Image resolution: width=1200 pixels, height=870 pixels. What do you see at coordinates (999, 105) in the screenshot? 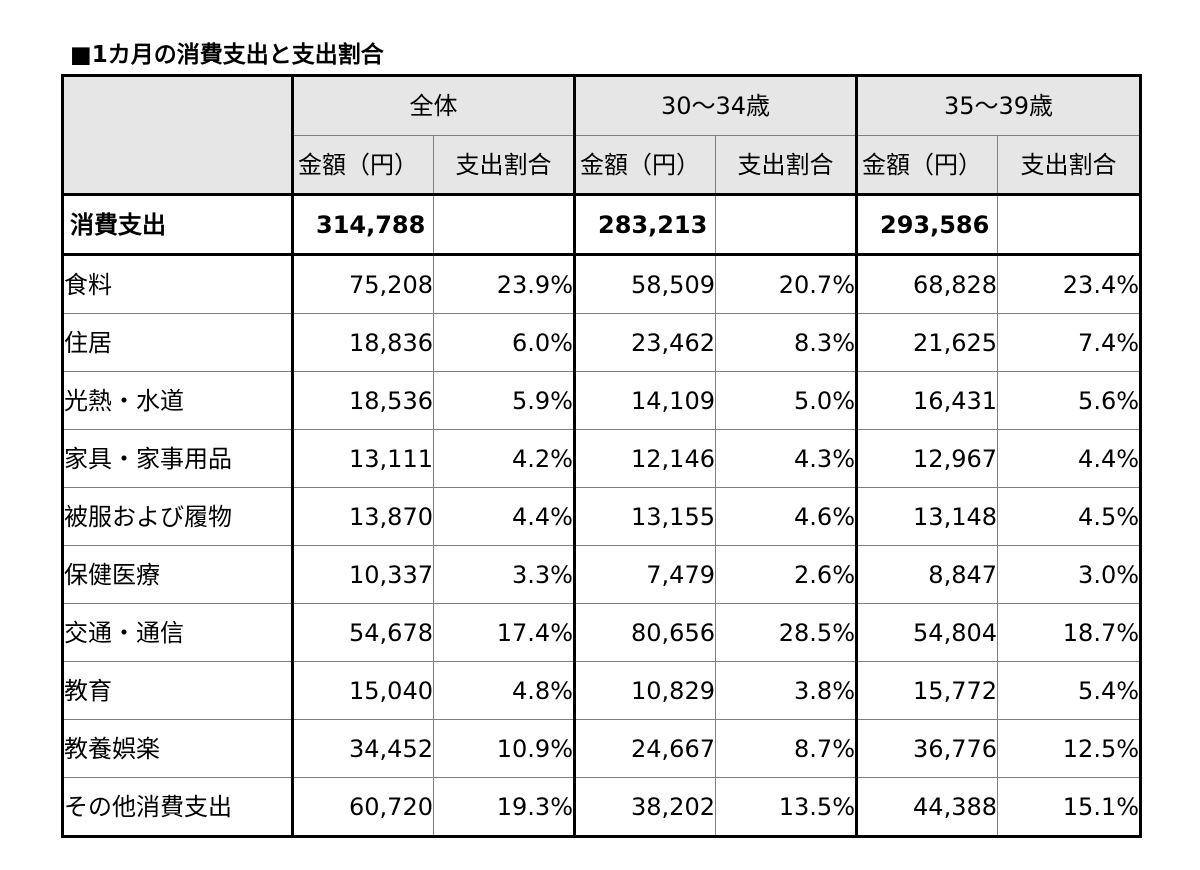
I see `group-header: 35〜39歳` at bounding box center [999, 105].